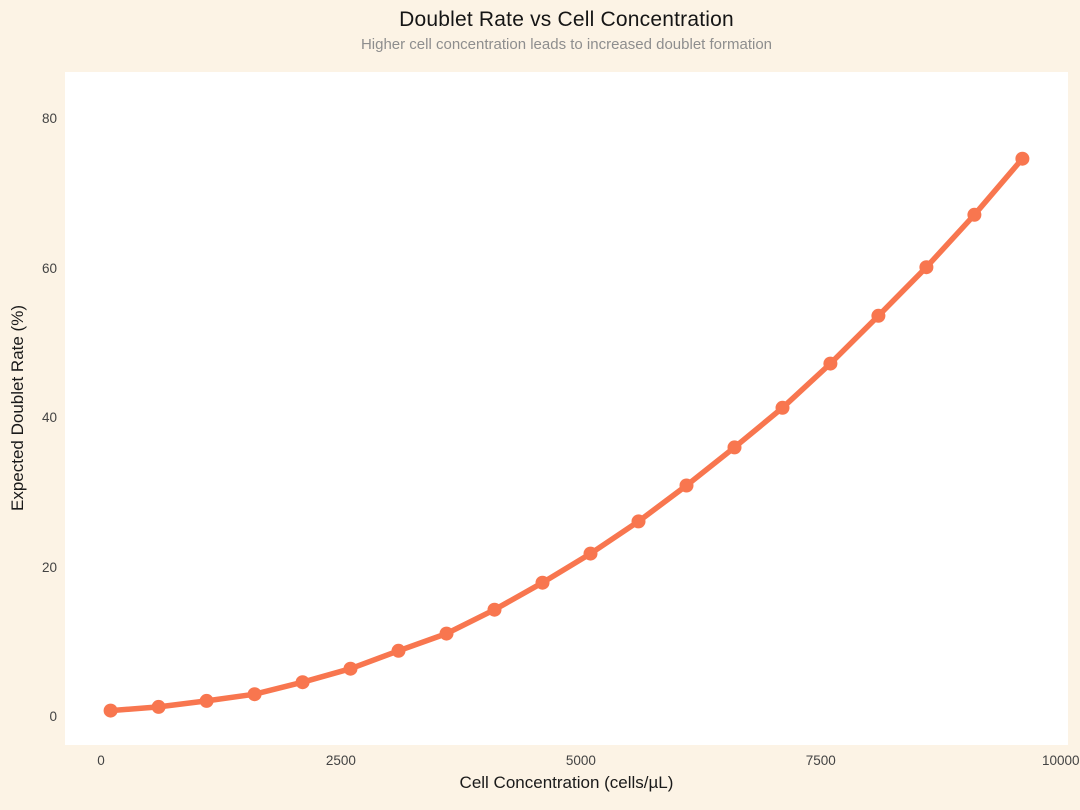 The image size is (1080, 810). Describe the element at coordinates (53, 717) in the screenshot. I see `y-tick-label: 0` at that location.